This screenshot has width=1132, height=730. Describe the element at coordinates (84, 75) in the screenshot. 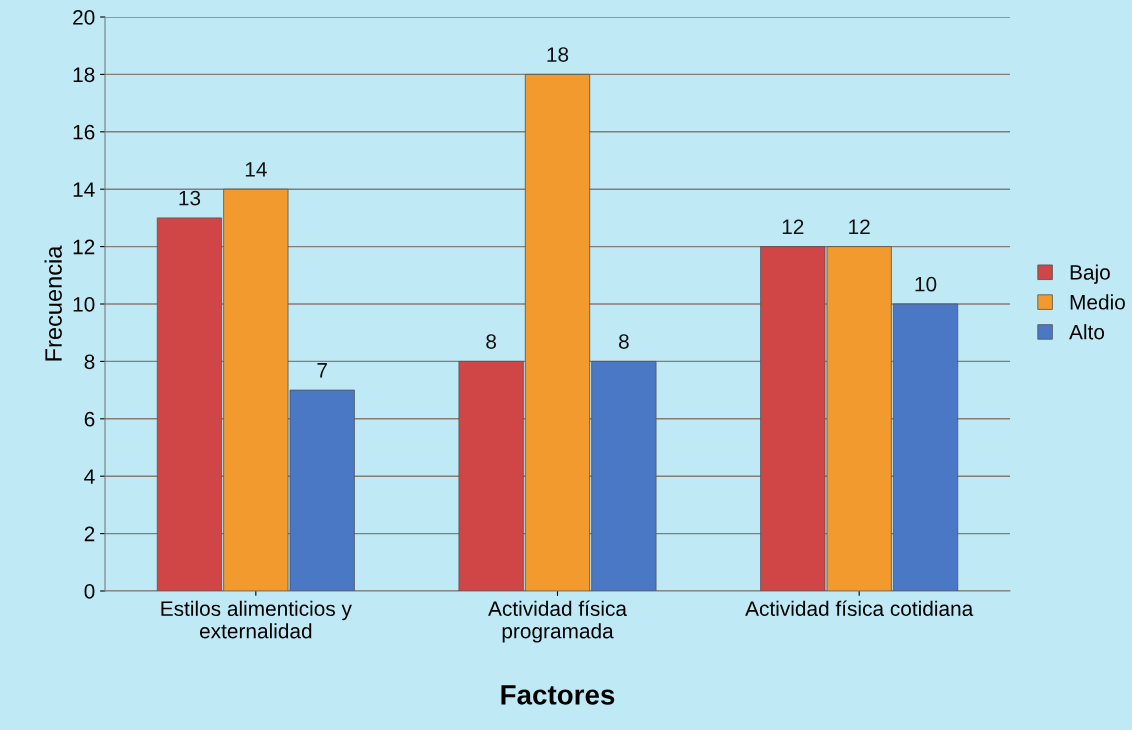

I see `y-tick-label: 18` at that location.